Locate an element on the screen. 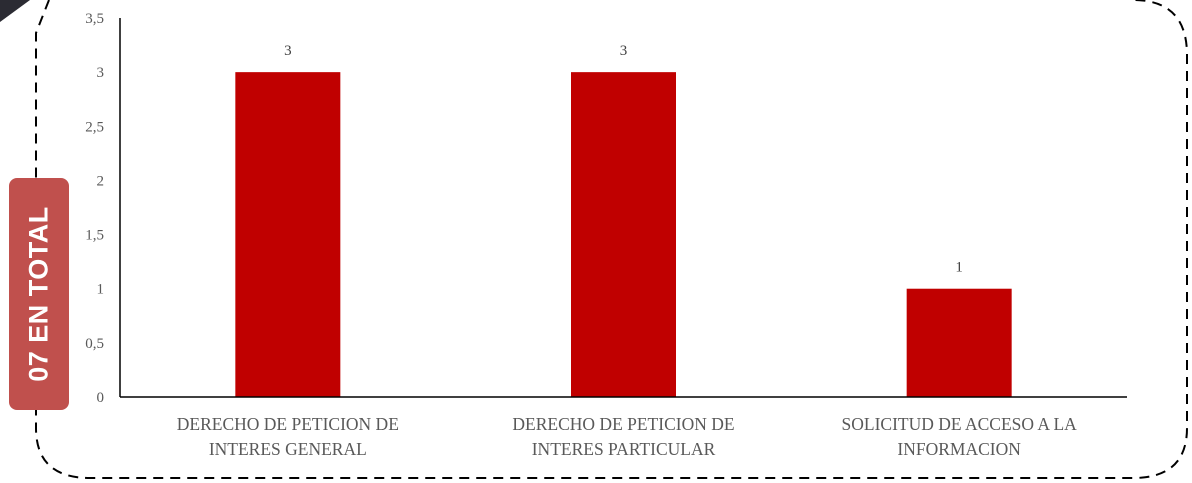  y-tick-label: 2 is located at coordinates (101, 181).